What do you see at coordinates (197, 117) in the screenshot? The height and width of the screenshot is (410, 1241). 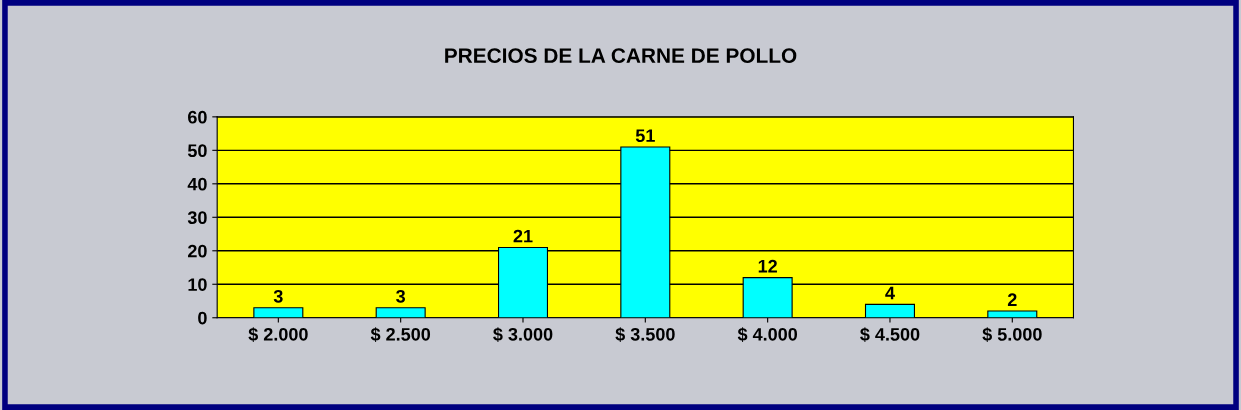 I see `y-tick-label: 60` at bounding box center [197, 117].